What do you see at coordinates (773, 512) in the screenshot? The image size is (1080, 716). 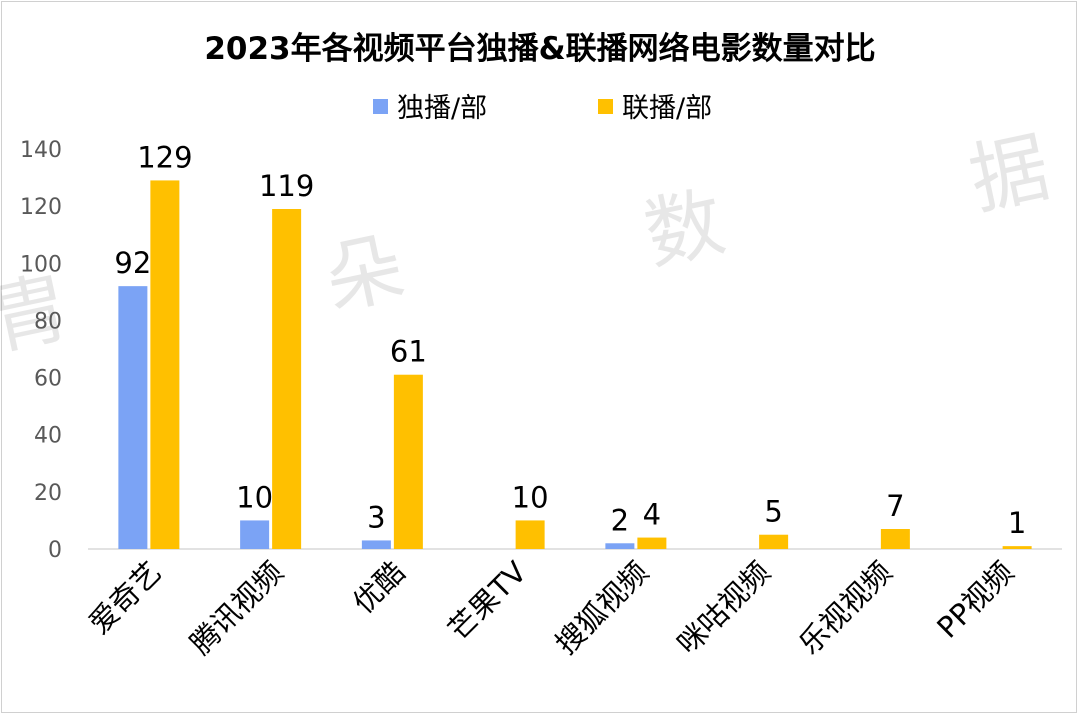 I see `data-label: 5` at bounding box center [773, 512].